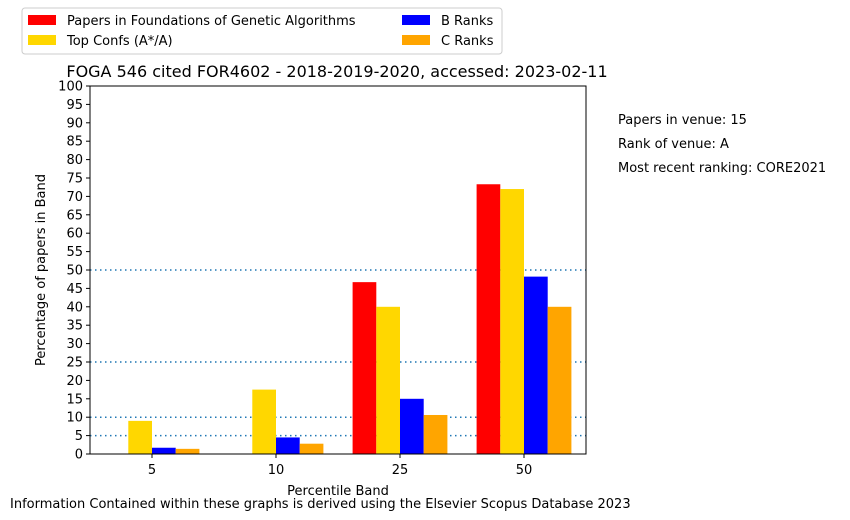 The width and height of the screenshot is (850, 520). Describe the element at coordinates (74, 344) in the screenshot. I see `y-tick-label: 30` at that location.